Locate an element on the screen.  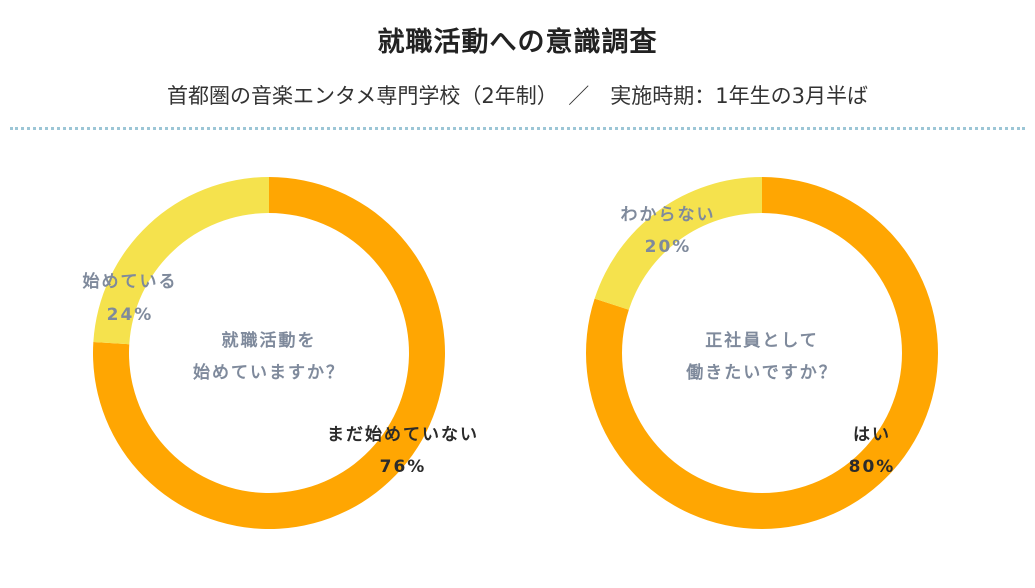
page-title: 就職活動への意識調査 is located at coordinates (517, 42).